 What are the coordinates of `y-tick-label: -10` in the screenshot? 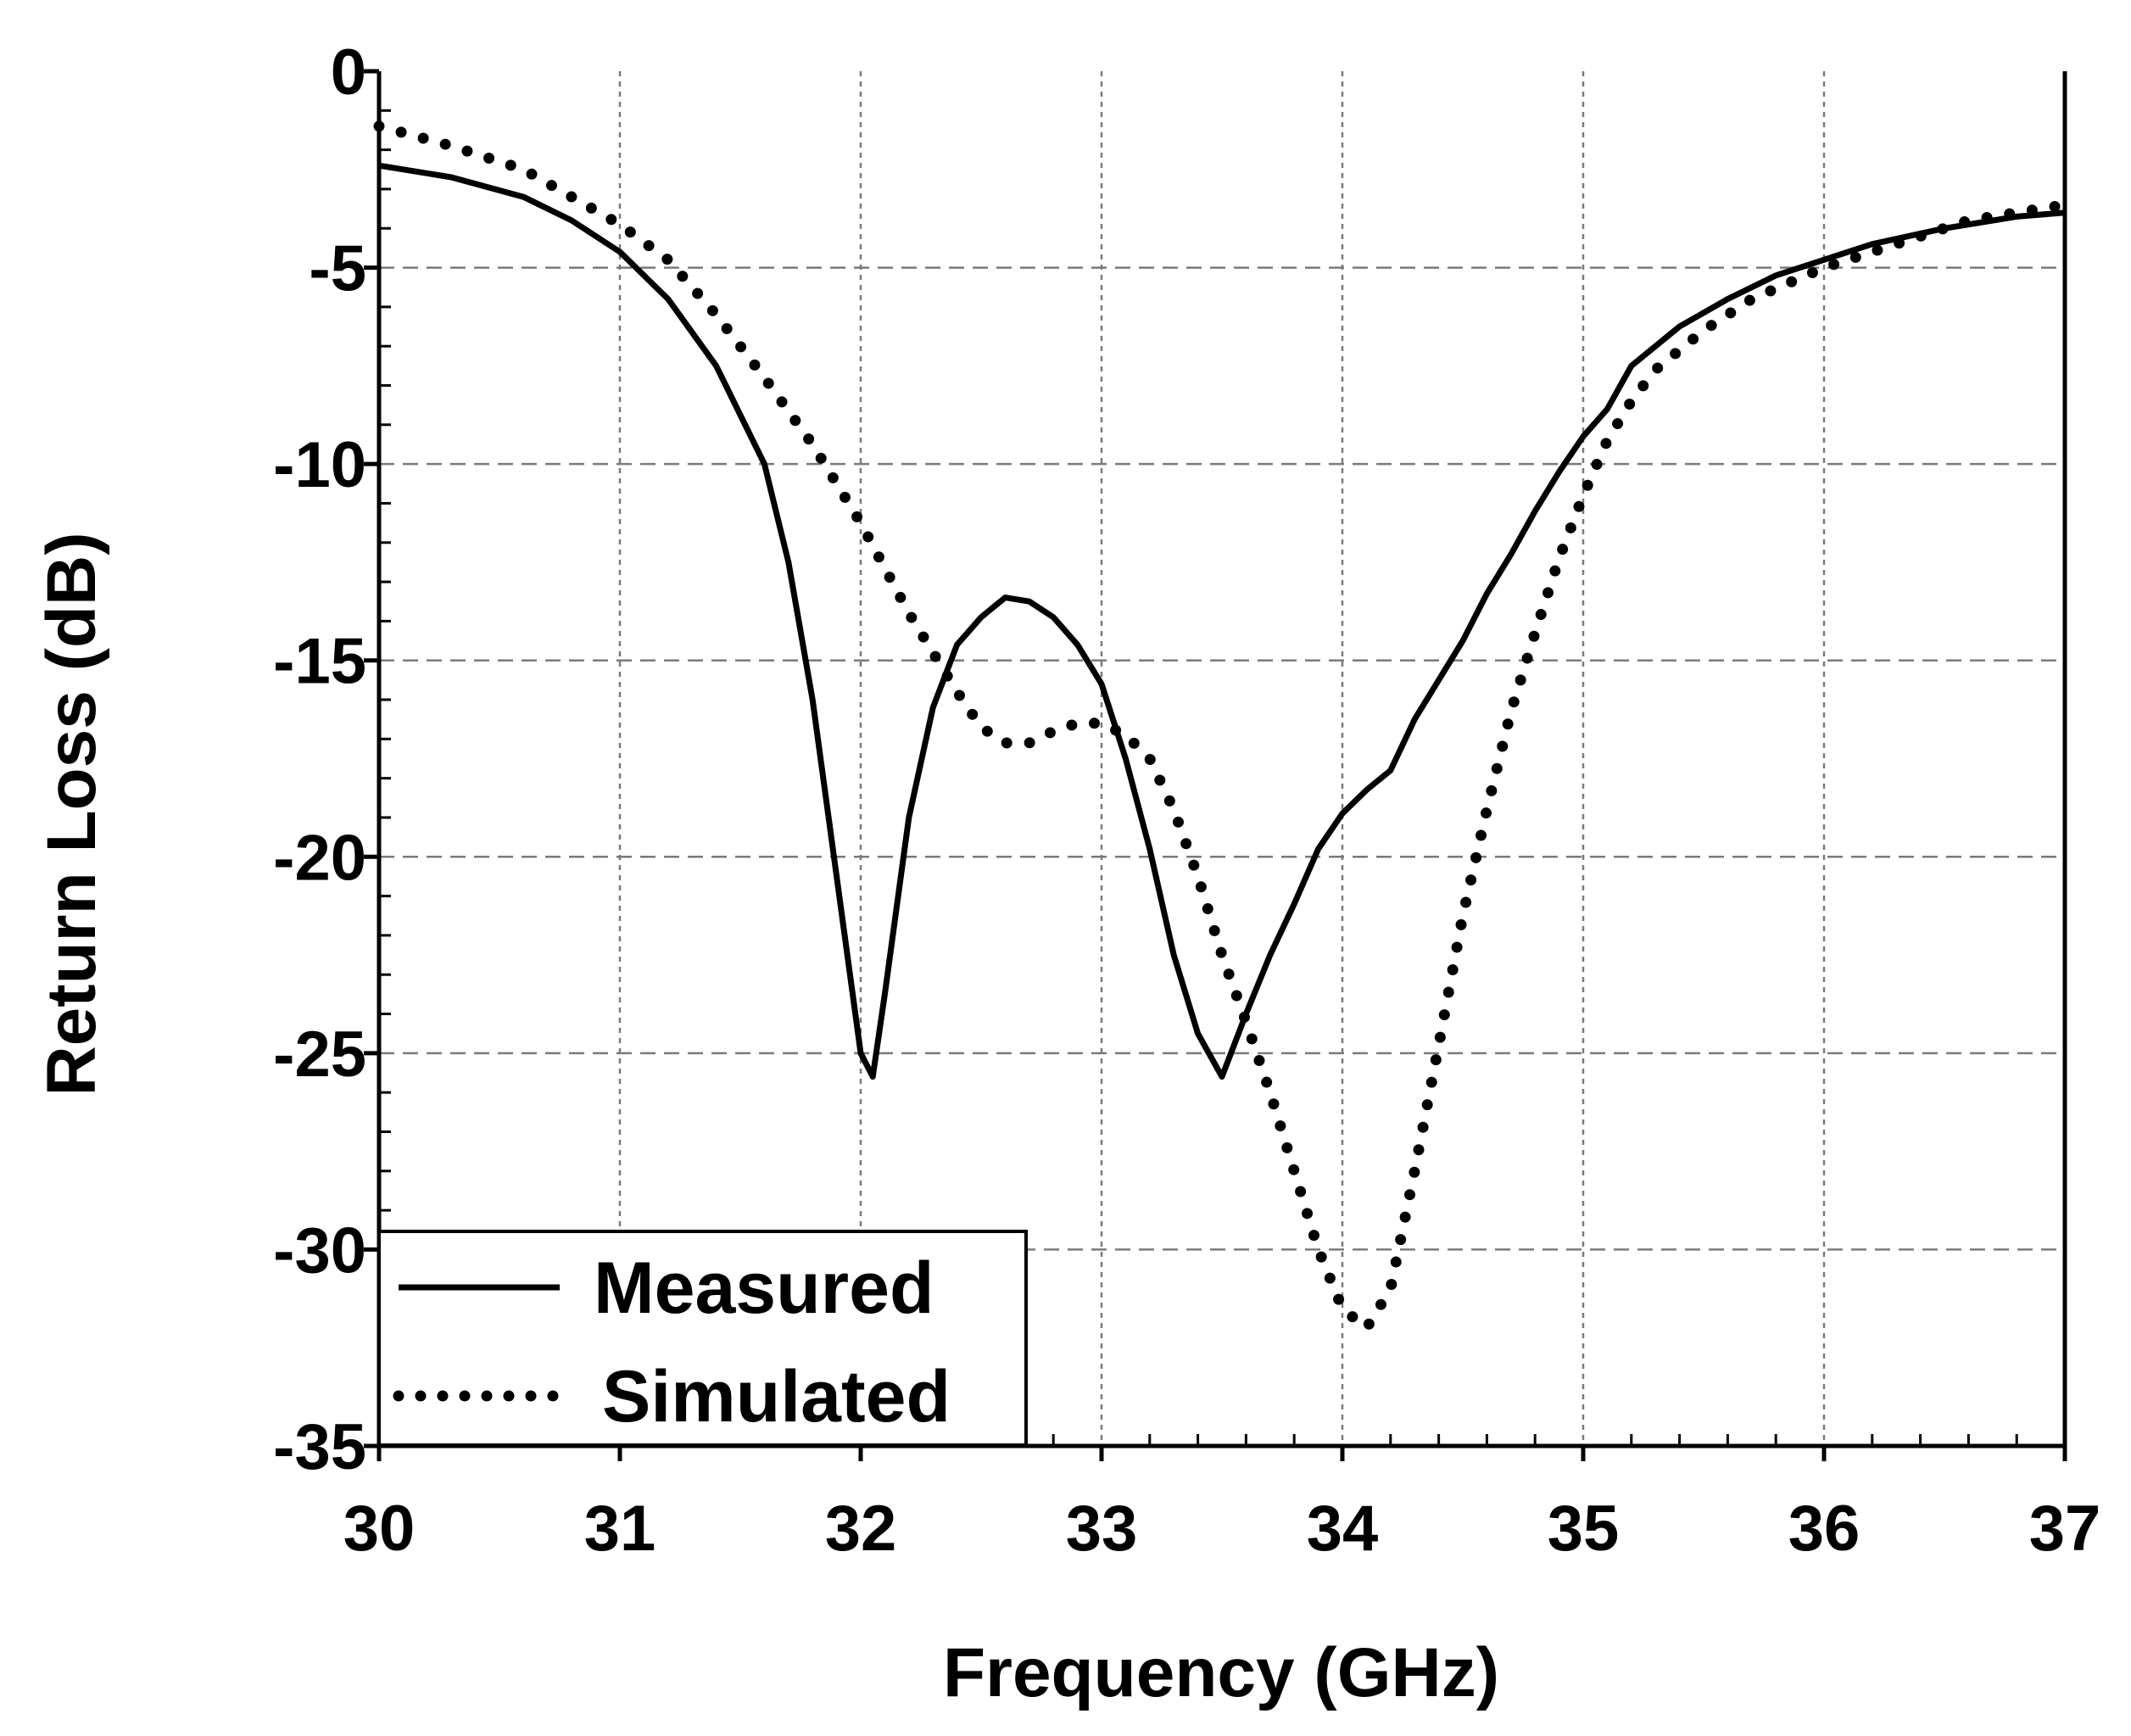 It's located at (319, 465).